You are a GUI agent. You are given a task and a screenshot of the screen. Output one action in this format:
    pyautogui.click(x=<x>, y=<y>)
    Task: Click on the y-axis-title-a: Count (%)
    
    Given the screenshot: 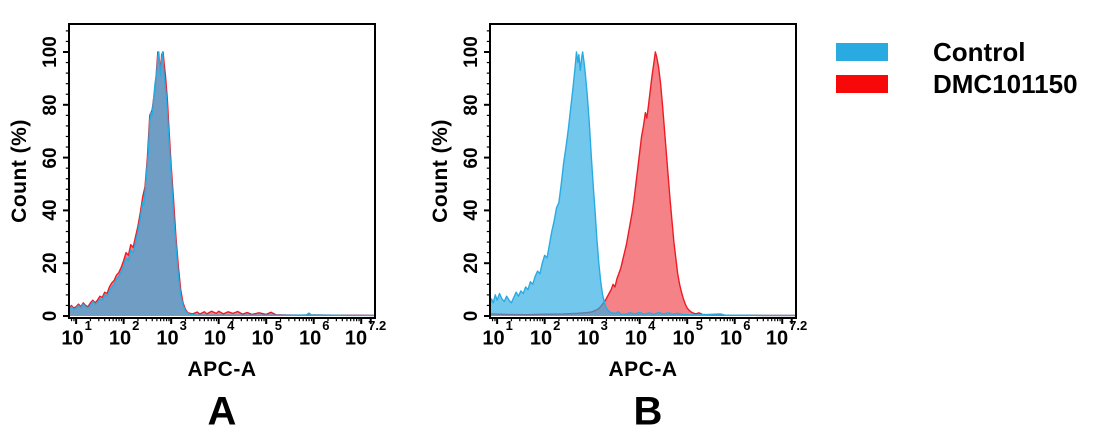 What is the action you would take?
    pyautogui.click(x=19, y=171)
    